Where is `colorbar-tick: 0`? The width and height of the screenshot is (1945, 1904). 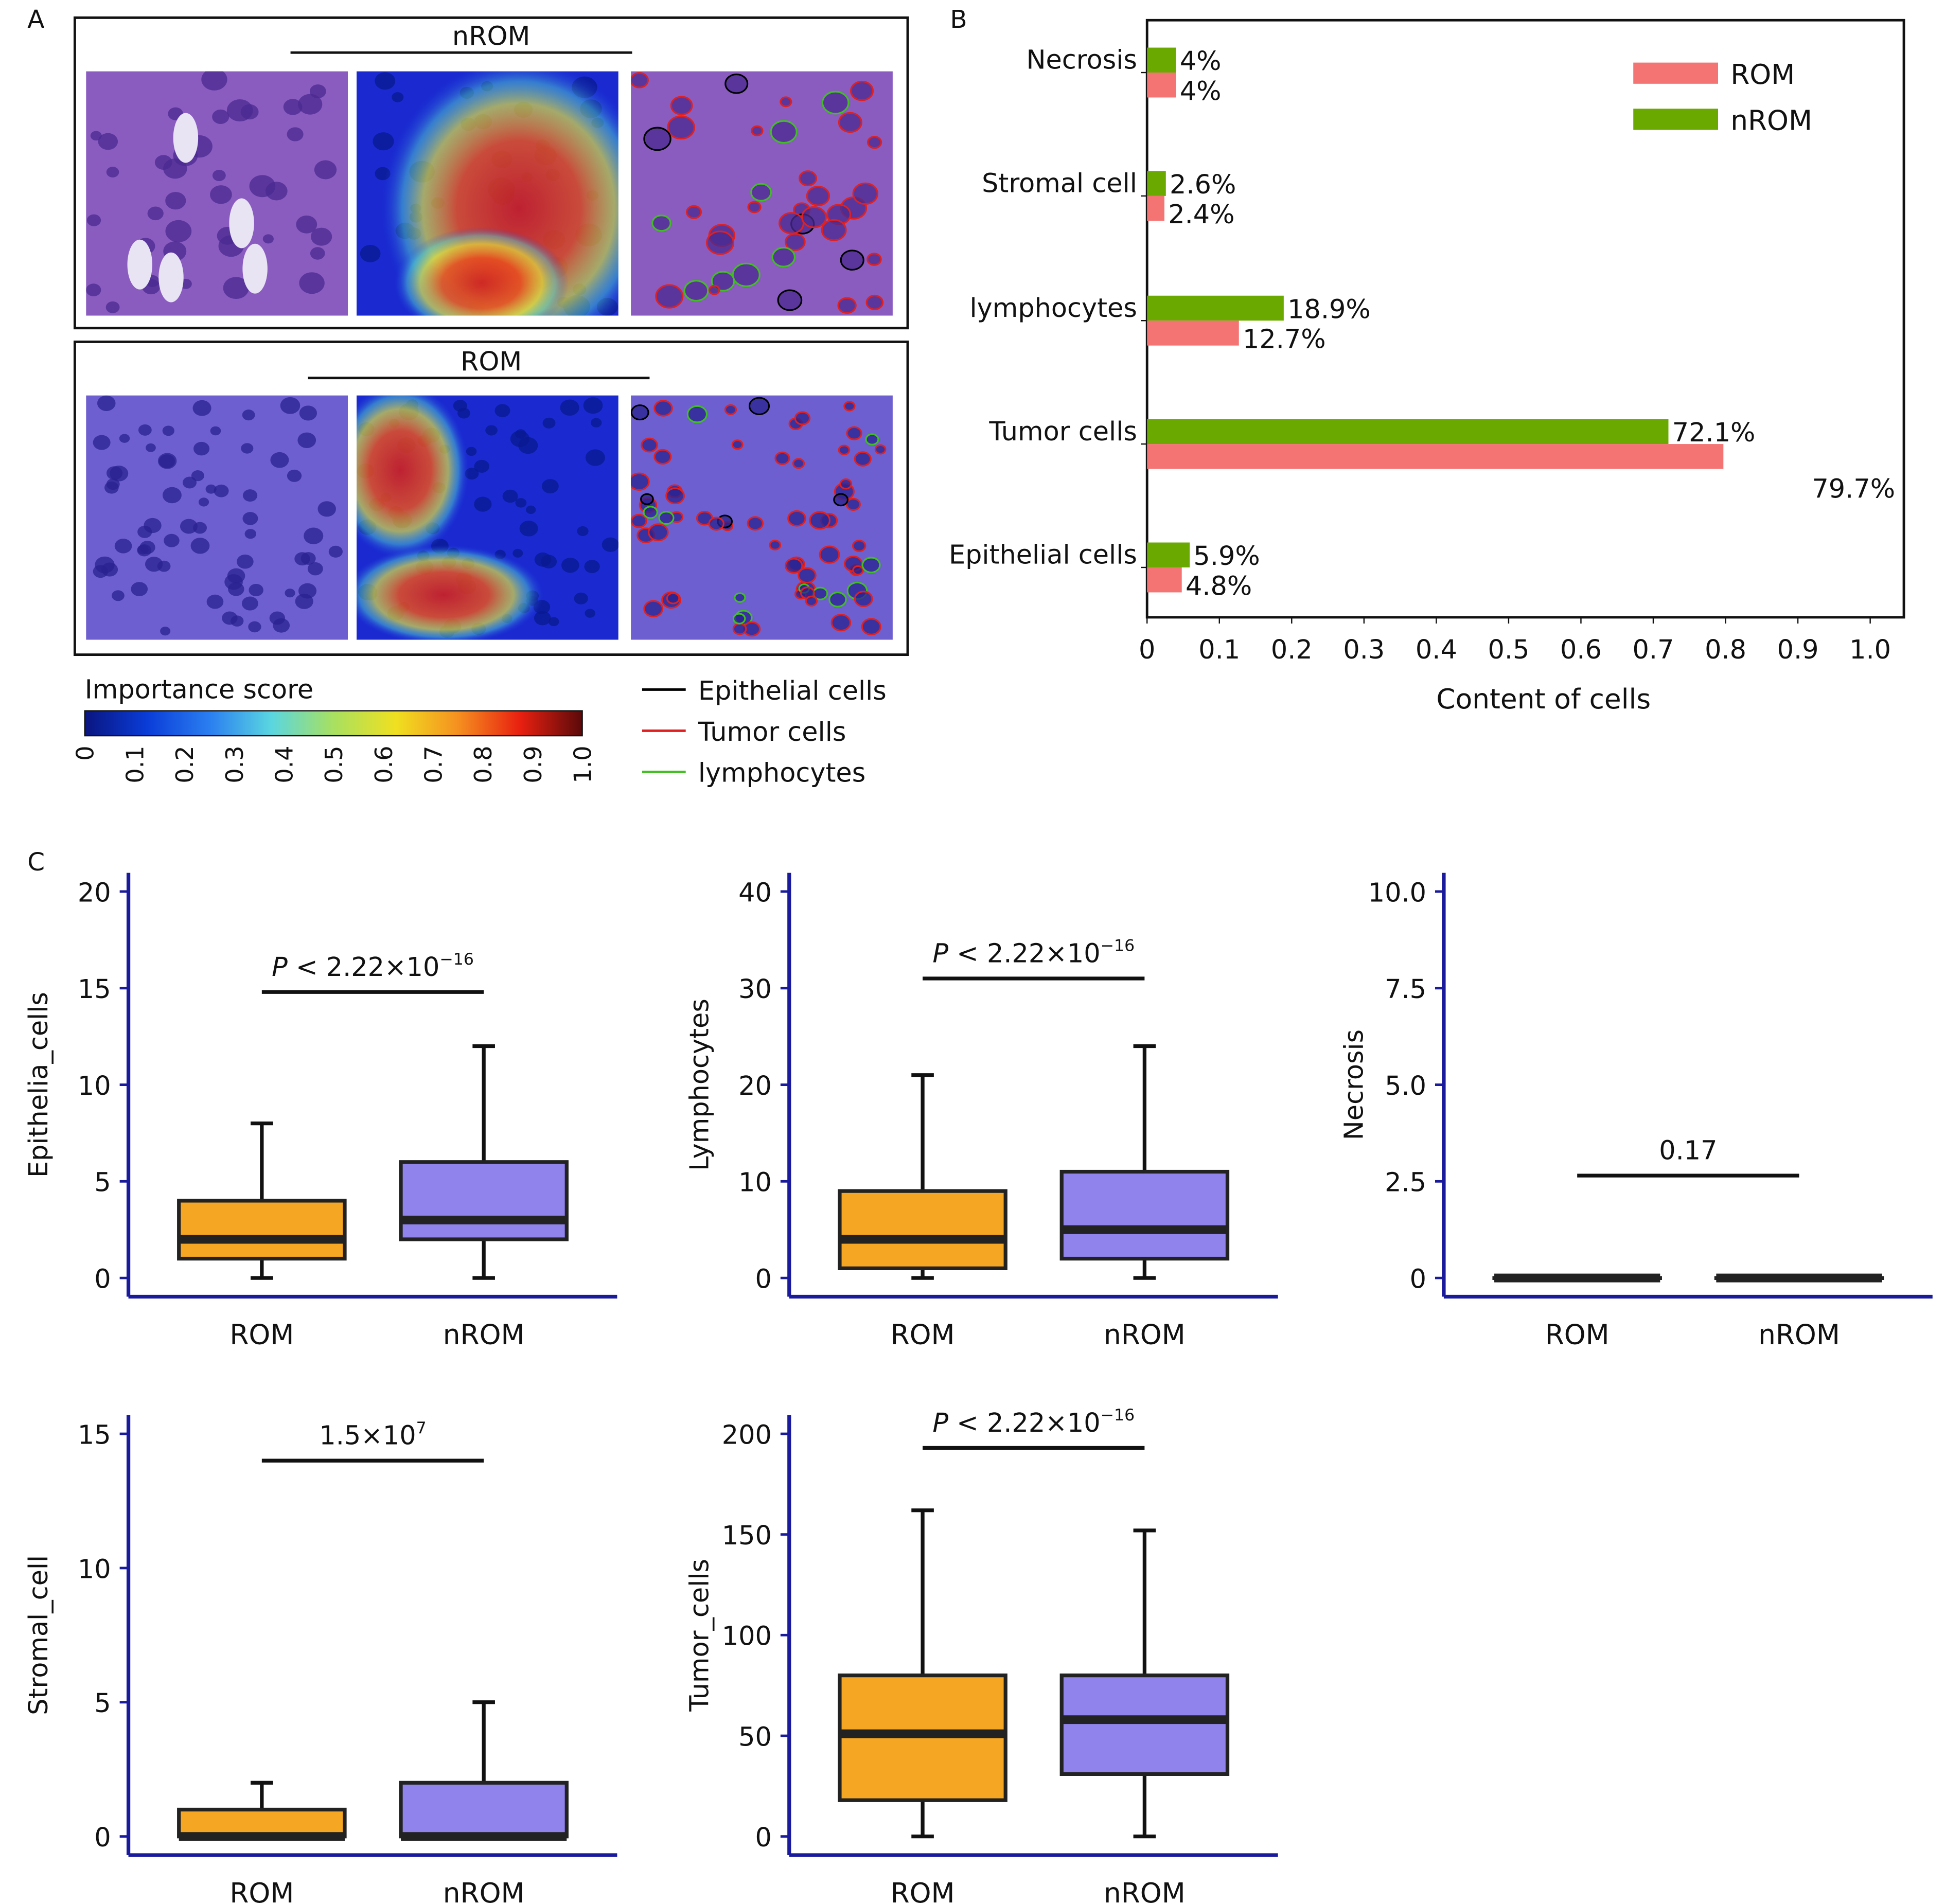 colorbar-tick: 0 is located at coordinates (86, 752).